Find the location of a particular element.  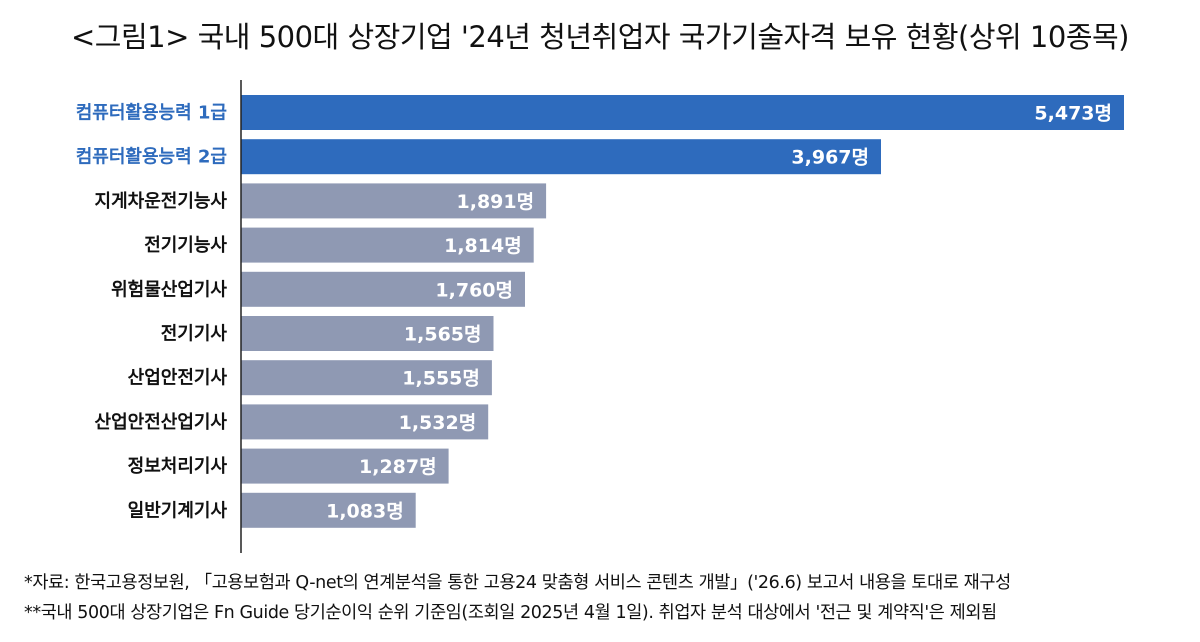

category-label-7: 산업안전기사 is located at coordinates (178, 378).